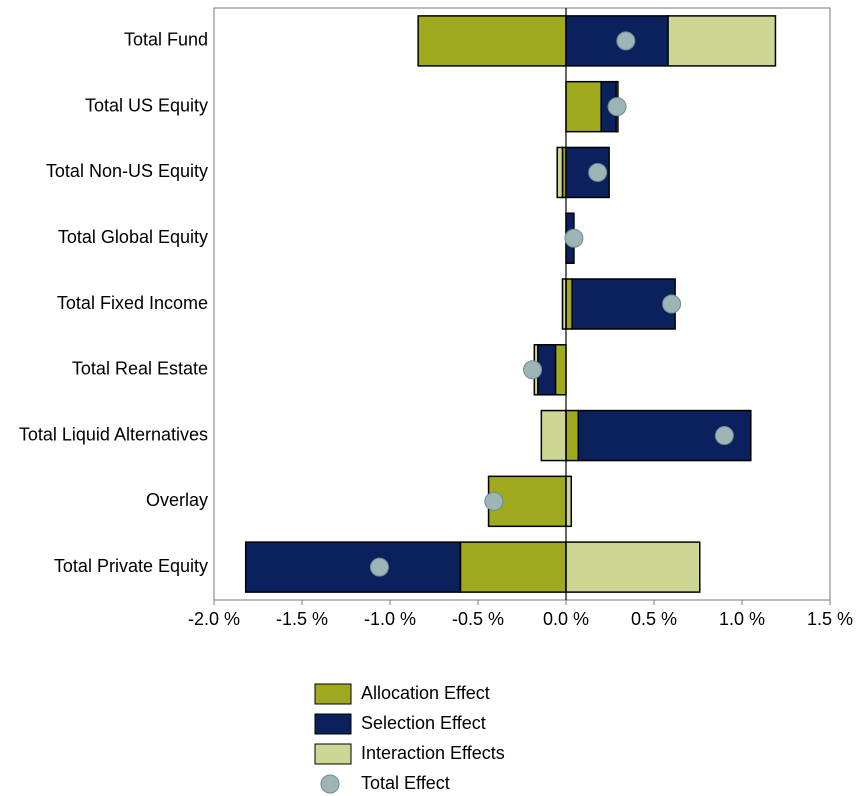 The width and height of the screenshot is (858, 796). Describe the element at coordinates (425, 693) in the screenshot. I see `legend-label: Allocation Effect` at that location.